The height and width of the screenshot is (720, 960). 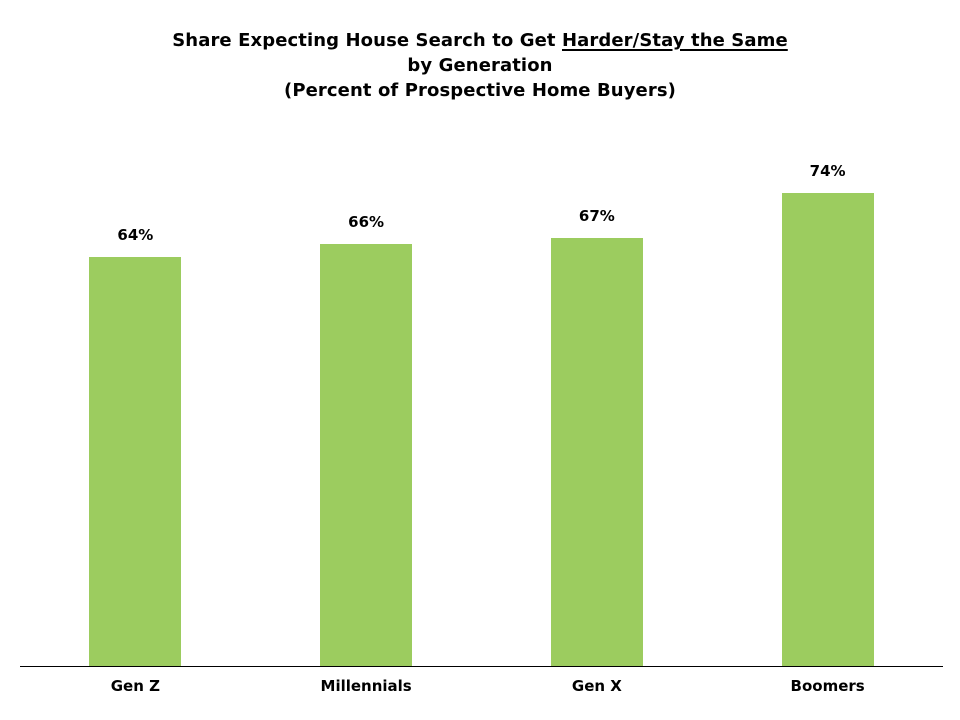 What do you see at coordinates (827, 686) in the screenshot?
I see `category-label-boomers: Boomers` at bounding box center [827, 686].